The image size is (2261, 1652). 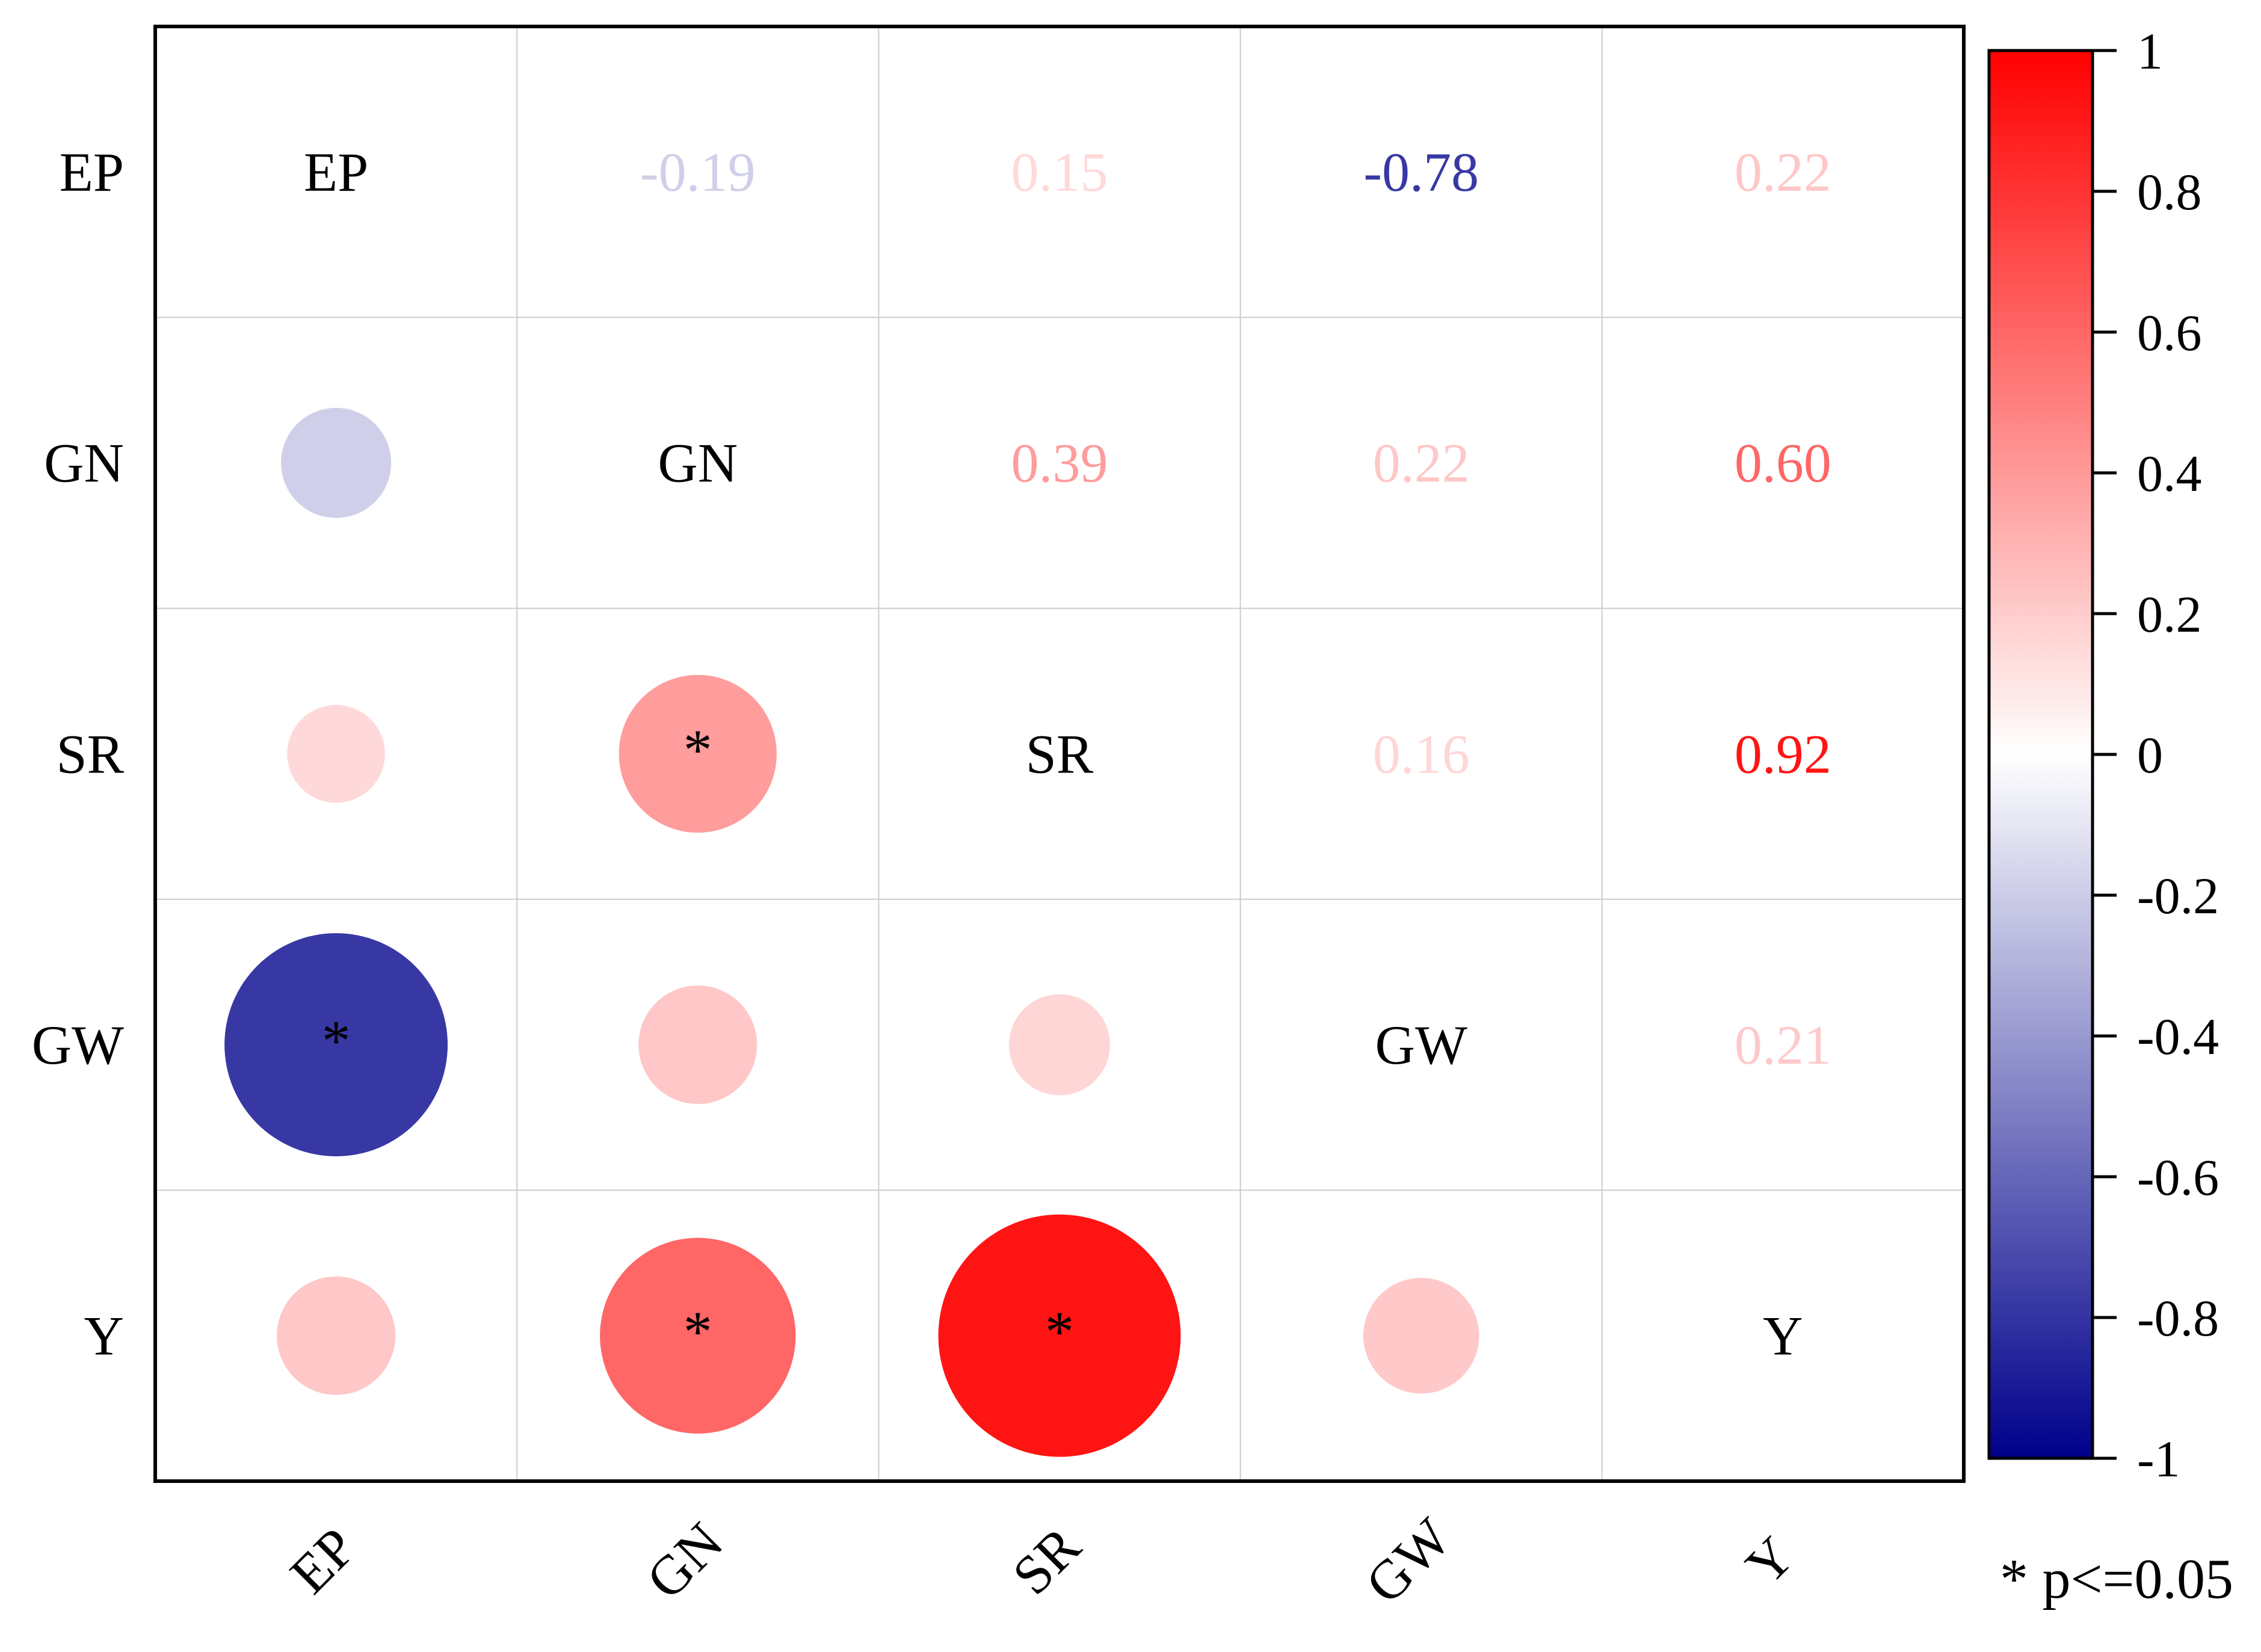 What do you see at coordinates (2169, 473) in the screenshot?
I see `colorbar-tick-label: 0.4` at bounding box center [2169, 473].